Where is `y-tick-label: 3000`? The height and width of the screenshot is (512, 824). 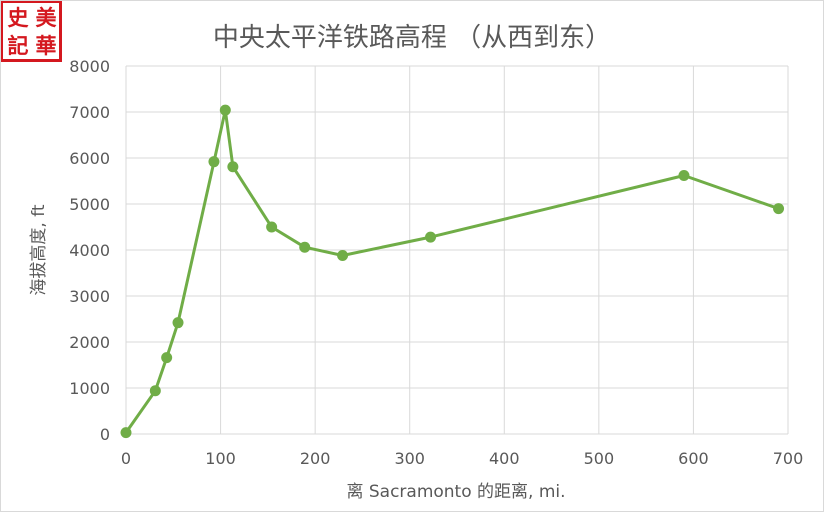
y-tick-label: 3000 is located at coordinates (89, 296).